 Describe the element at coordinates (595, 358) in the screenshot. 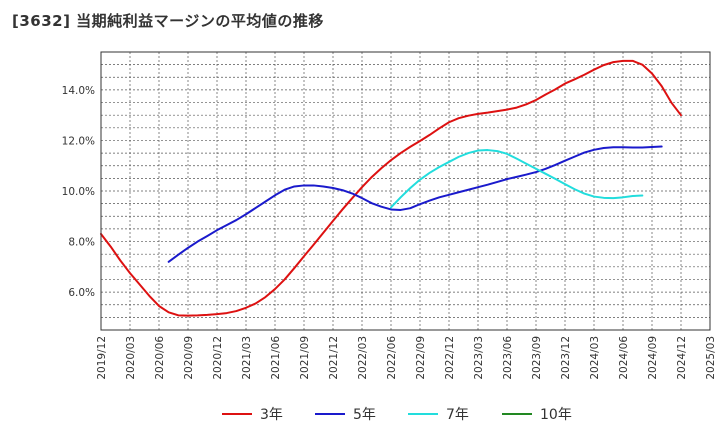

I see `x-tick-label: 2024/03` at that location.